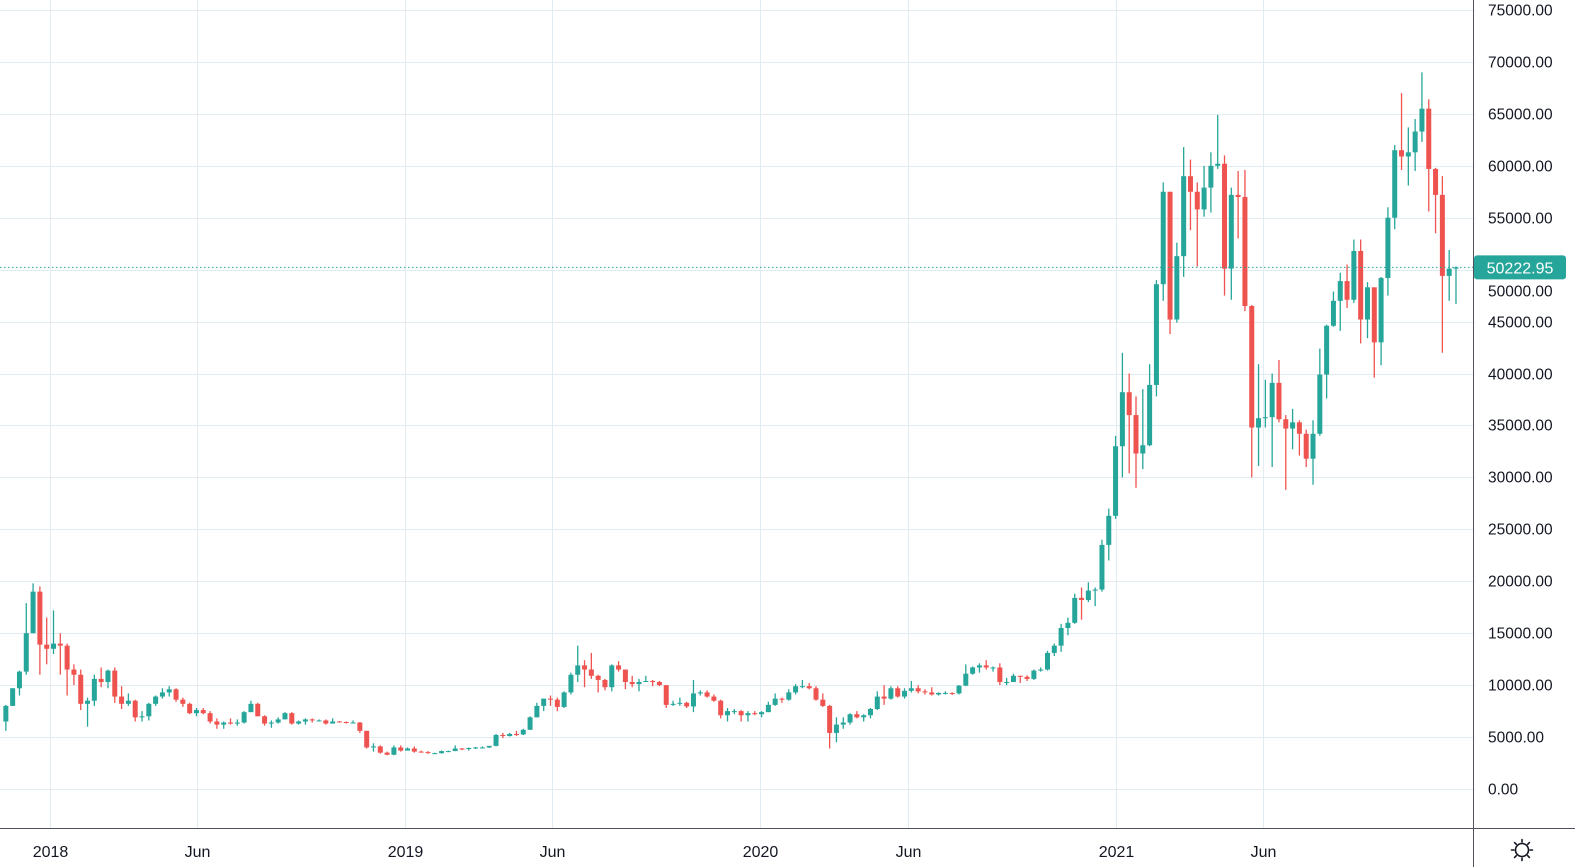 Image resolution: width=1575 pixels, height=867 pixels. What do you see at coordinates (1520, 323) in the screenshot?
I see `price-tick-label: 45000.00` at bounding box center [1520, 323].